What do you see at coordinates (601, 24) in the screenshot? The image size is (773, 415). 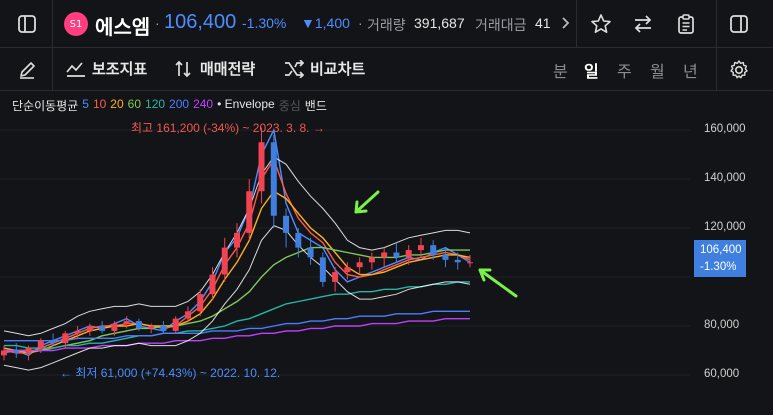 I see `star-icon` at bounding box center [601, 24].